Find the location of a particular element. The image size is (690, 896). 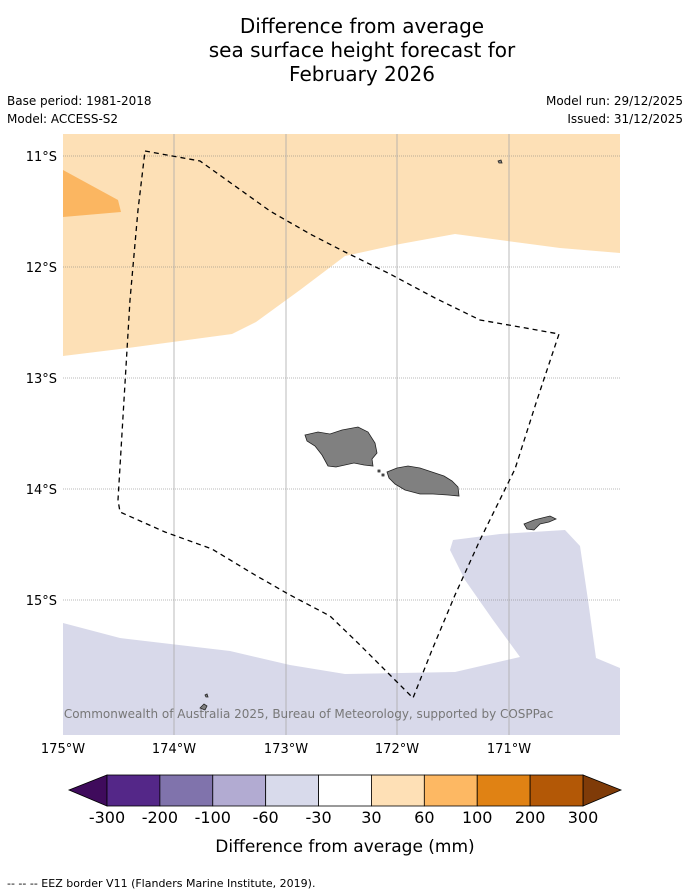

island-upolu is located at coordinates (423, 481).